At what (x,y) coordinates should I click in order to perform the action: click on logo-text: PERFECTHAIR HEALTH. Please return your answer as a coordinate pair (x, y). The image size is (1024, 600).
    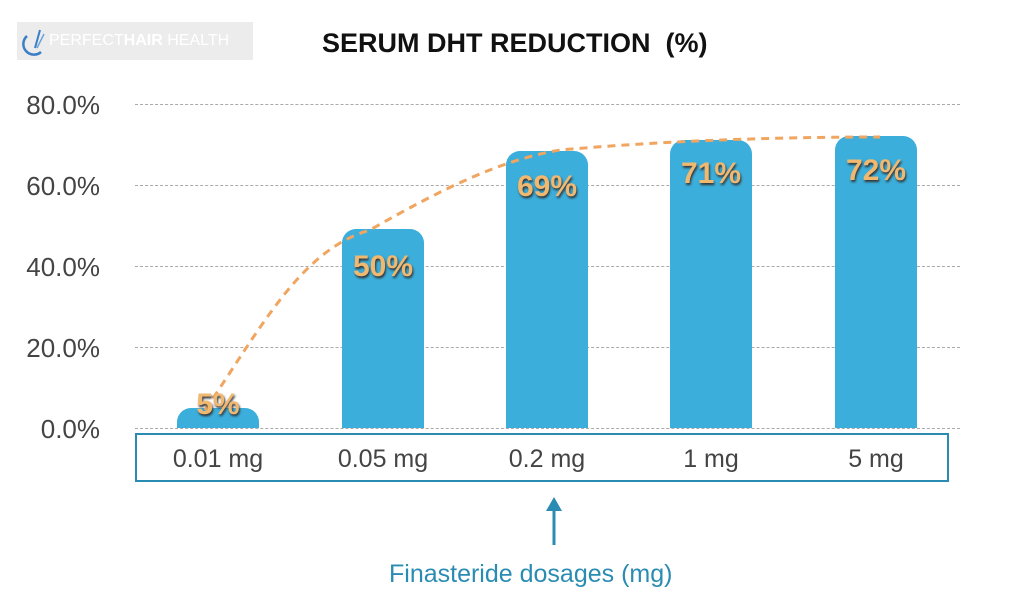
    Looking at the image, I should click on (139, 40).